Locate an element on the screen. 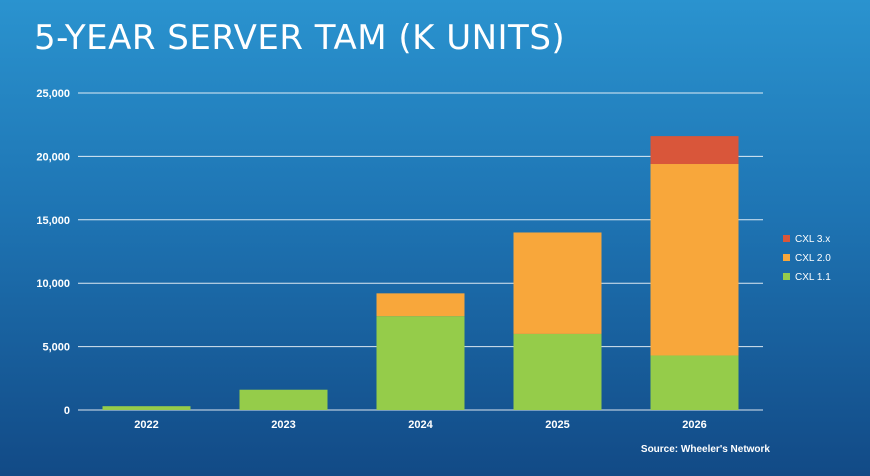  y-tick-label: 15,000 is located at coordinates (53, 221).